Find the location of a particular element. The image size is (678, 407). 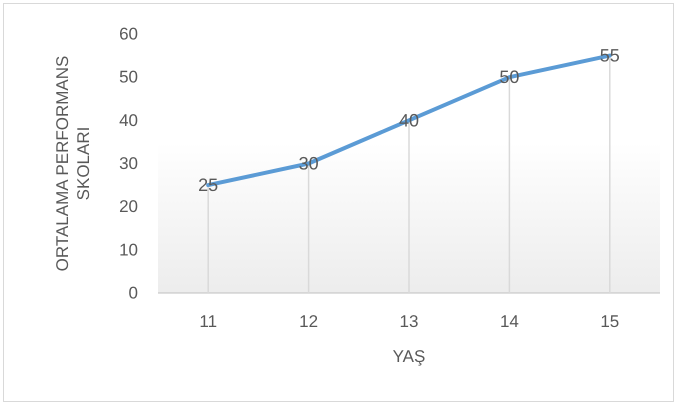

x-tick-label: 12 is located at coordinates (308, 322).